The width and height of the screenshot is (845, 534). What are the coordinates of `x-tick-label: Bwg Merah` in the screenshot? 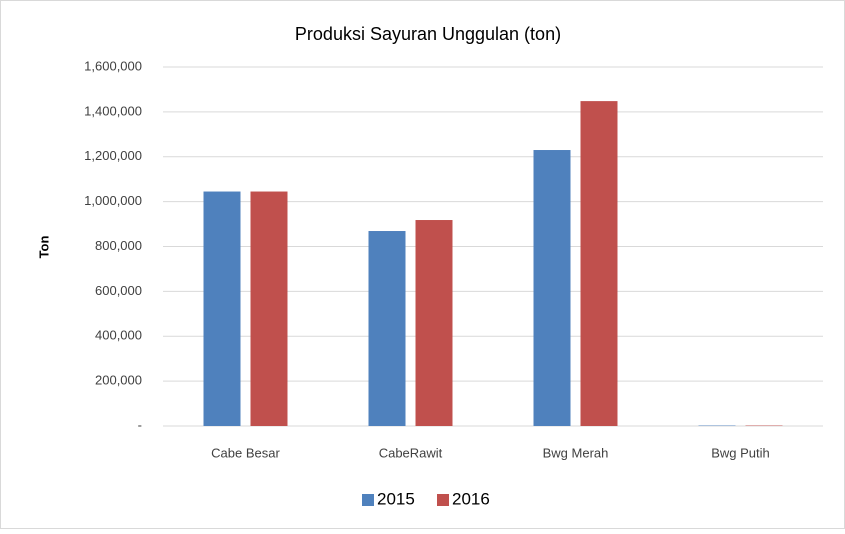 It's located at (576, 452).